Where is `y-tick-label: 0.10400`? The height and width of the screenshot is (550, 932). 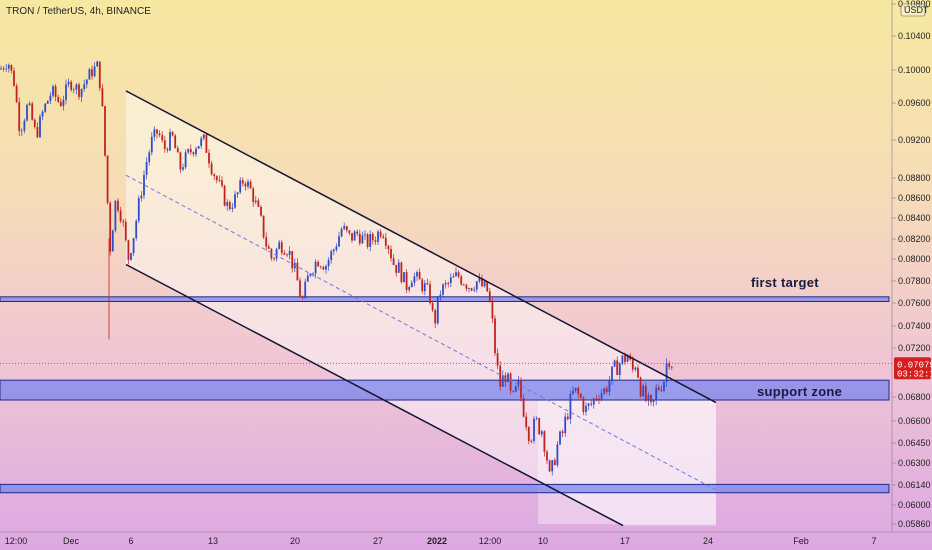
y-tick-label: 0.10400 is located at coordinates (914, 36).